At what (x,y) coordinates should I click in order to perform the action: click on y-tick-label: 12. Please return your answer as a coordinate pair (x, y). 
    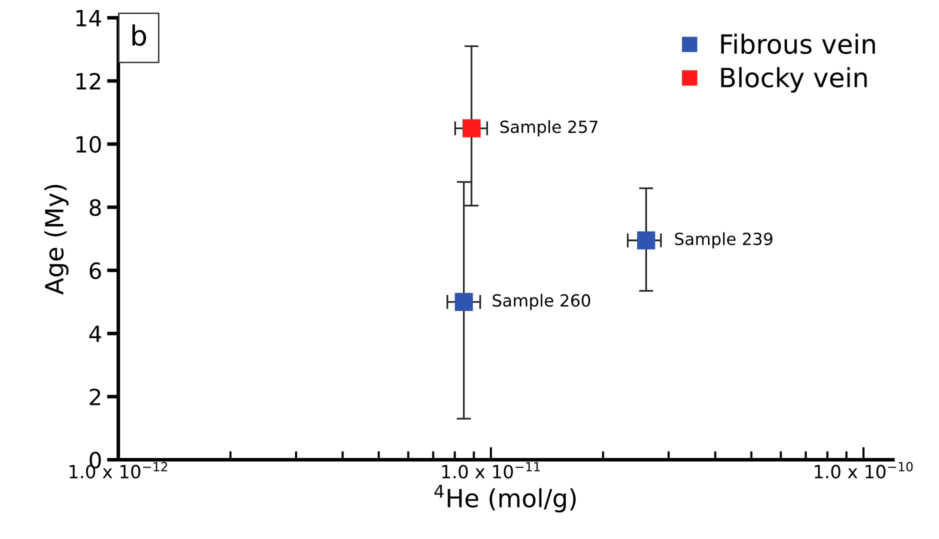
    Looking at the image, I should click on (88, 81).